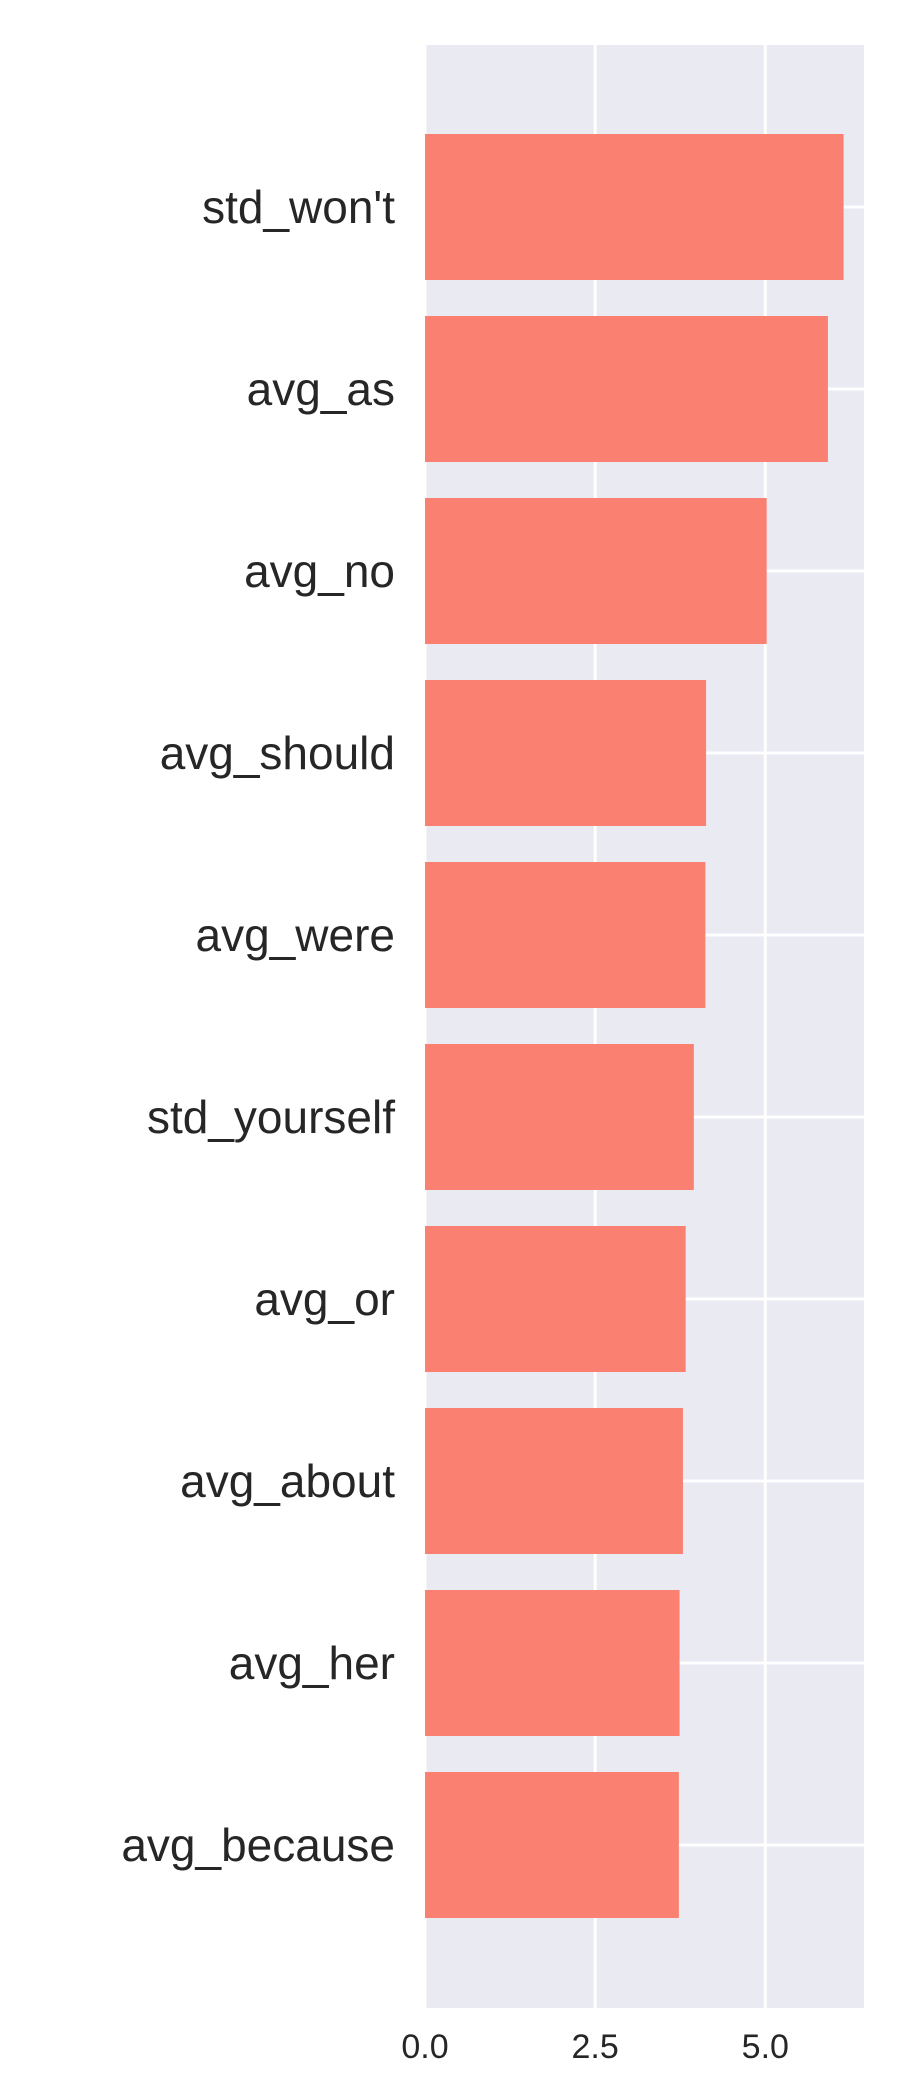 The width and height of the screenshot is (900, 2100). What do you see at coordinates (319, 571) in the screenshot?
I see `category-label: avg_no` at bounding box center [319, 571].